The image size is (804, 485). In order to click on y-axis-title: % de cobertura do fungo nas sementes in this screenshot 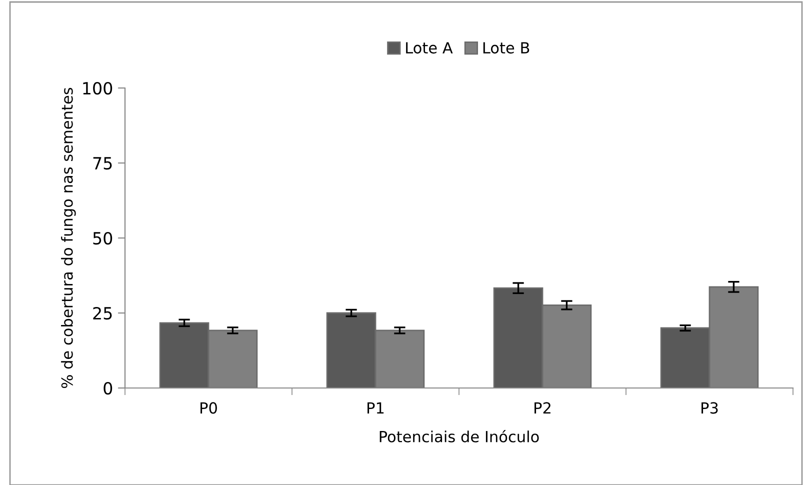, I will do `click(68, 238)`.